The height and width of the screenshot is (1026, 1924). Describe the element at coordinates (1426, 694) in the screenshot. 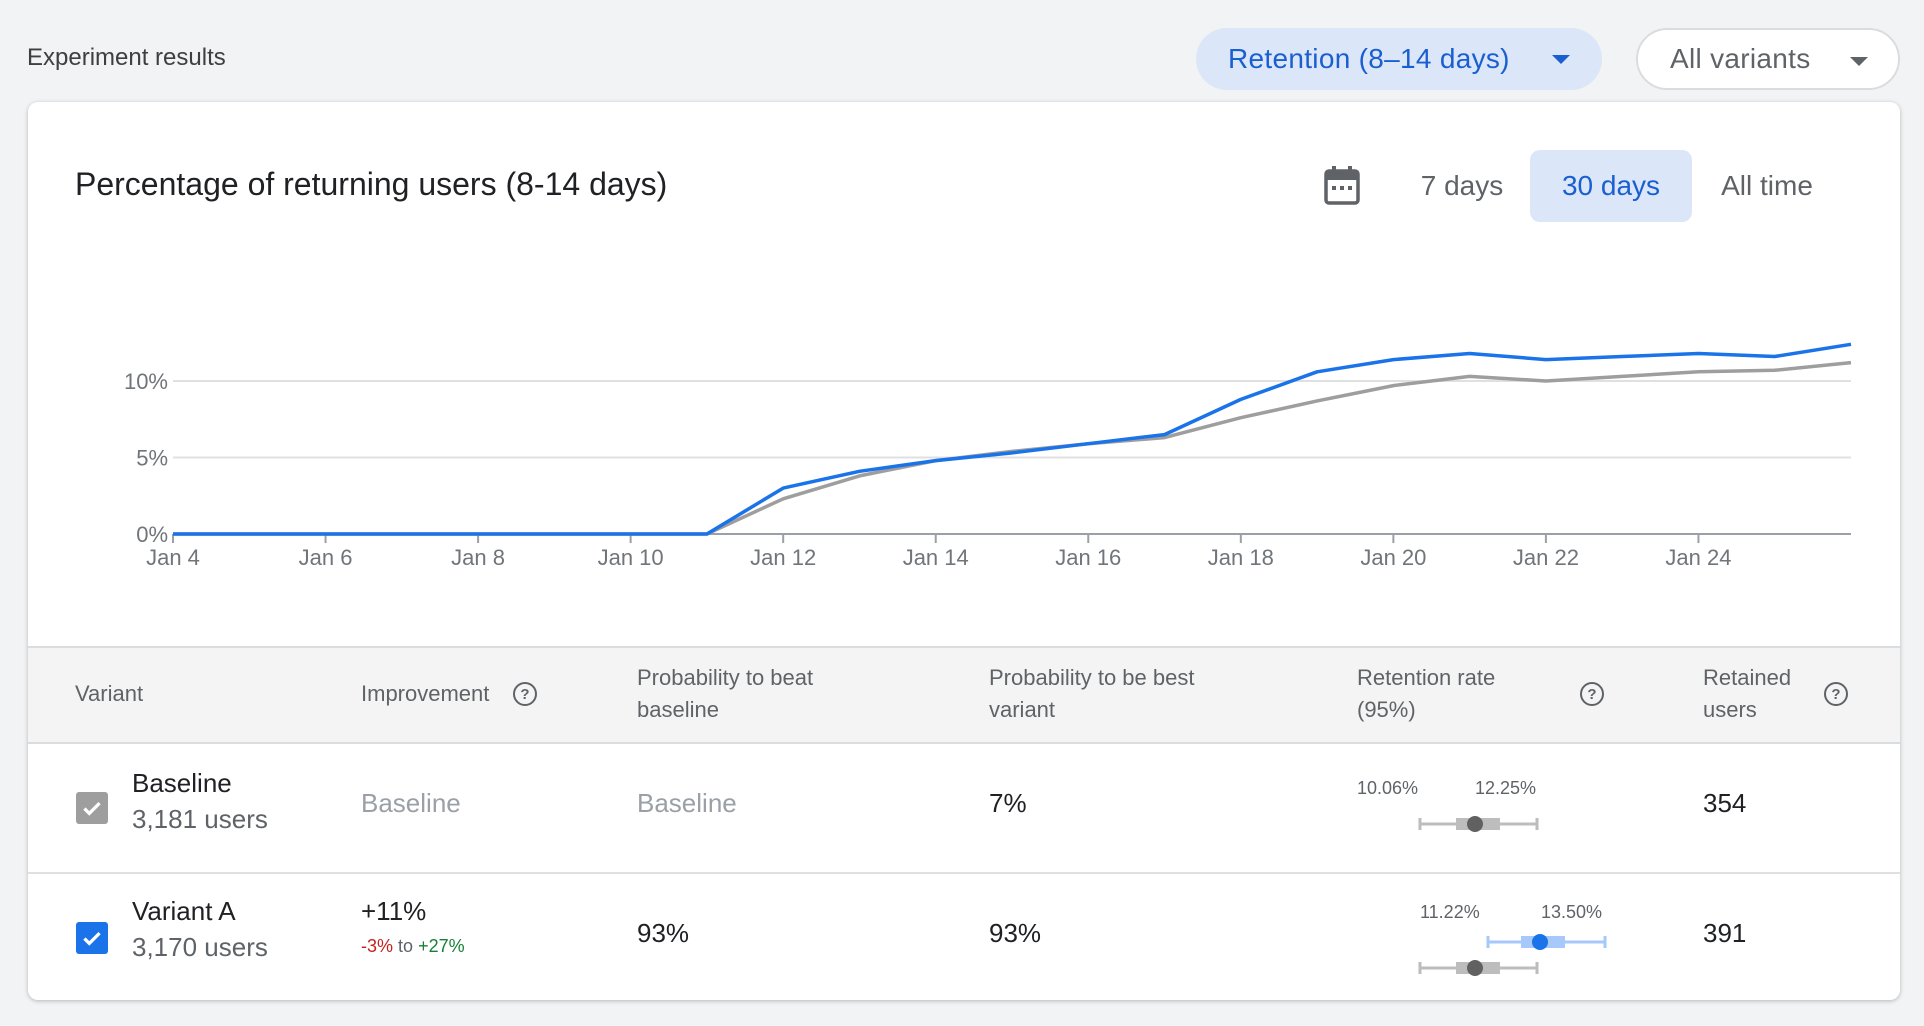

I see `col-retention: Retention rate (95%)` at that location.